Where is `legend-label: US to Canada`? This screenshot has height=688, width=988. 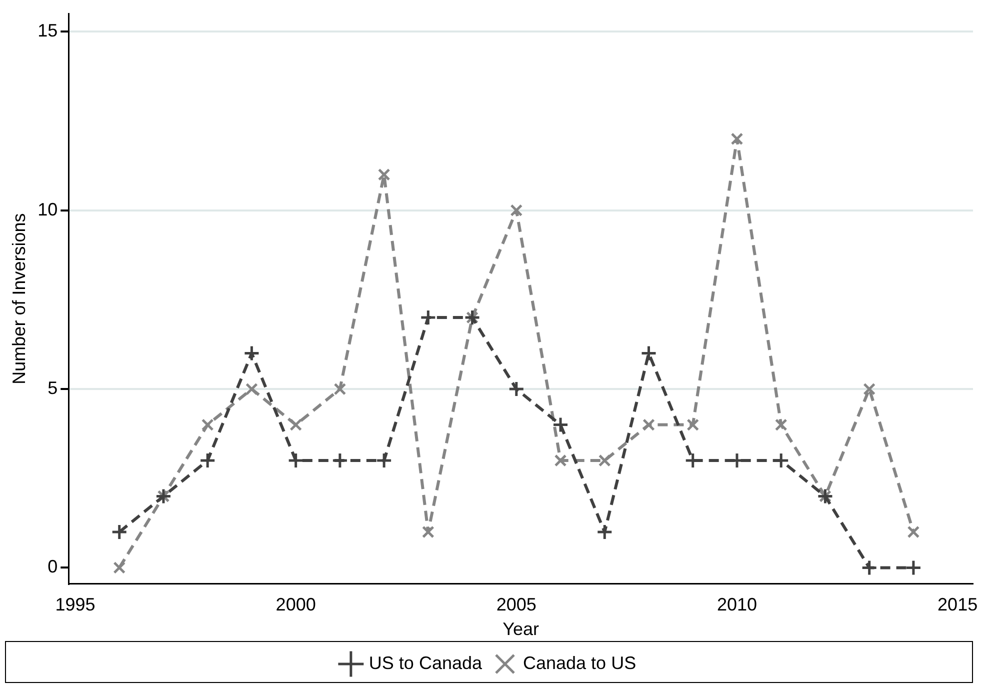 legend-label: US to Canada is located at coordinates (425, 662).